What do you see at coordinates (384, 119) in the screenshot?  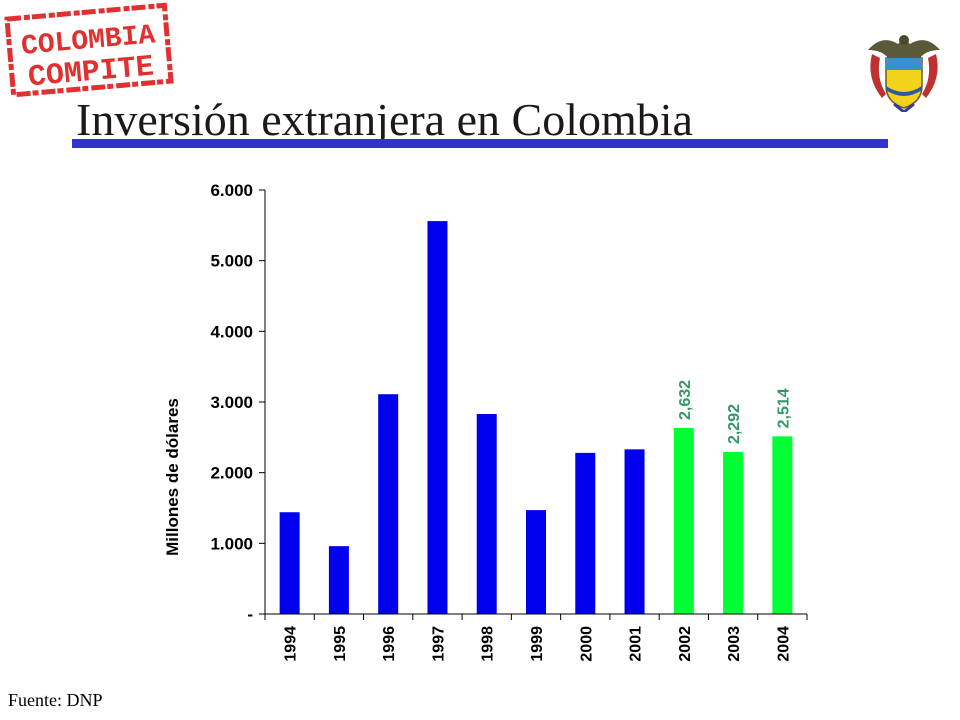 I see `page-title: Inversión extranjera en Colombia` at bounding box center [384, 119].